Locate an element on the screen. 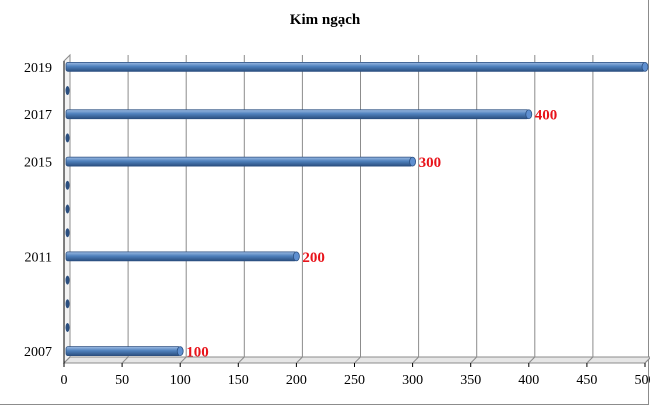 This screenshot has width=650, height=406. x-tick-label: 0 is located at coordinates (64, 380).